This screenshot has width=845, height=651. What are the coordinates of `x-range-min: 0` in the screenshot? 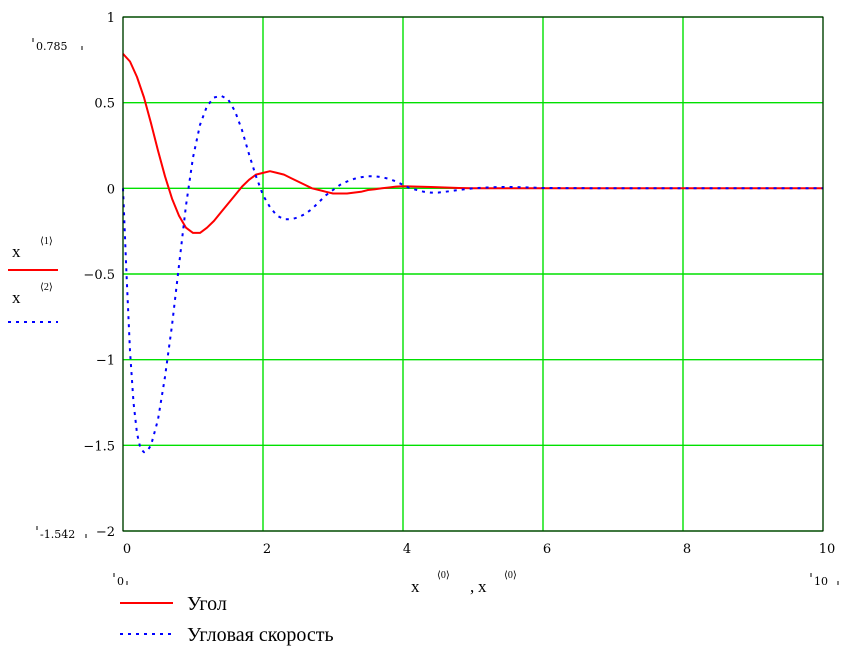 It's located at (120, 581).